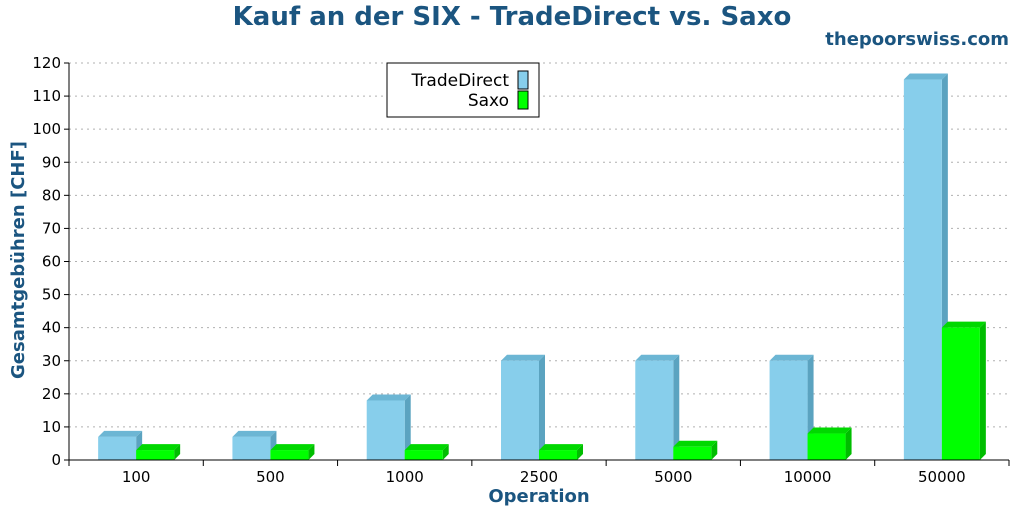 Image resolution: width=1024 pixels, height=512 pixels. What do you see at coordinates (51, 295) in the screenshot?
I see `y-tick-label: 50` at bounding box center [51, 295].